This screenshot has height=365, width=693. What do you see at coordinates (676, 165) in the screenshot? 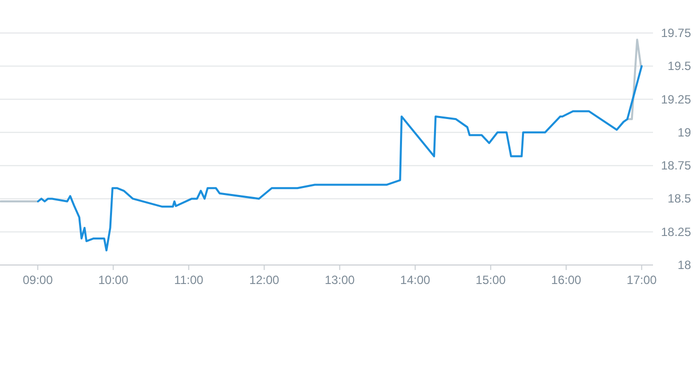
I see `y-tick-label: 18.75` at bounding box center [676, 165].